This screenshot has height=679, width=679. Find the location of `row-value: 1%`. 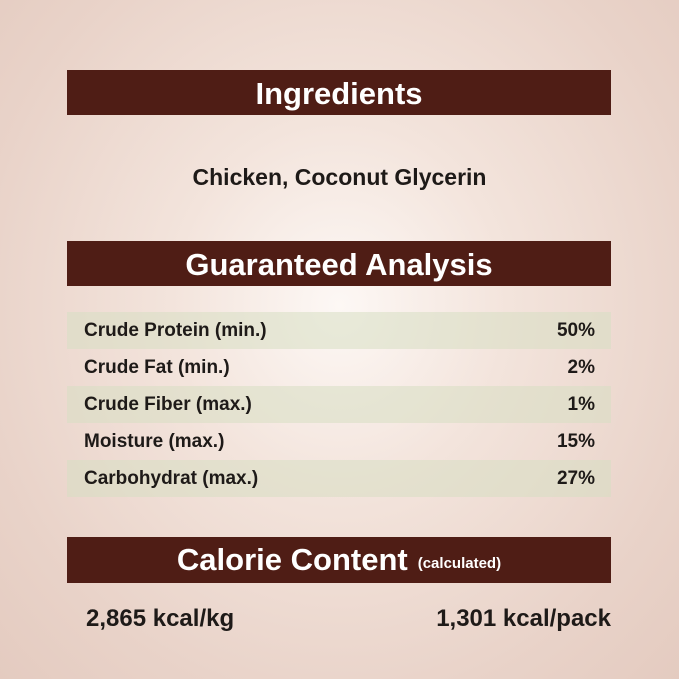

row-value: 1% is located at coordinates (581, 404).